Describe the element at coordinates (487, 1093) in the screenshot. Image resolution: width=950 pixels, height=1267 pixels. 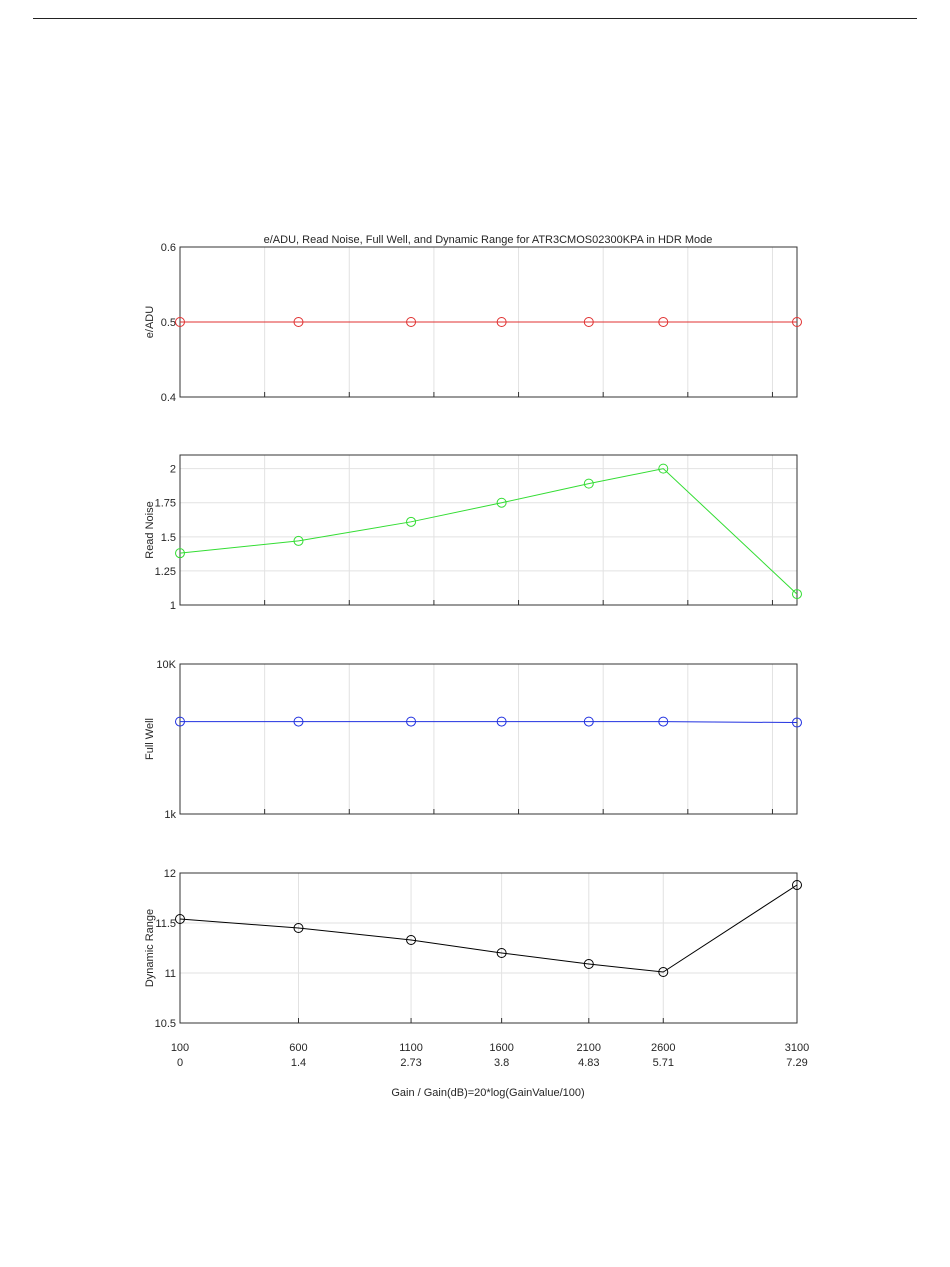
I see `x-axis-label: Gain / Gain(dB)=20*log(GainValue/100)` at that location.